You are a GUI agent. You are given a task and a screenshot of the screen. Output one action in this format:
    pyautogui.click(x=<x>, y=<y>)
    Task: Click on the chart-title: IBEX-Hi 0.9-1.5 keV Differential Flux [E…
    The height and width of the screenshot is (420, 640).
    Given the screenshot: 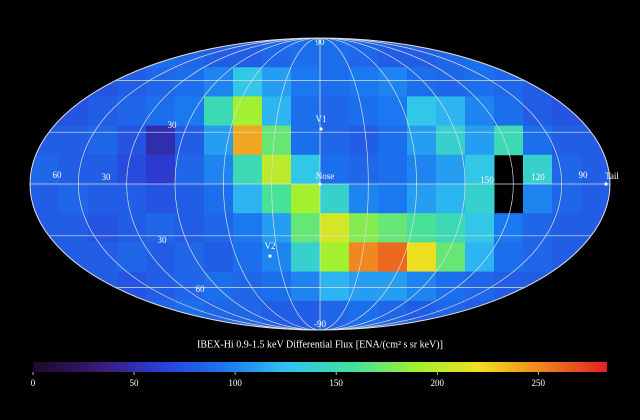 What is the action you would take?
    pyautogui.click(x=320, y=344)
    